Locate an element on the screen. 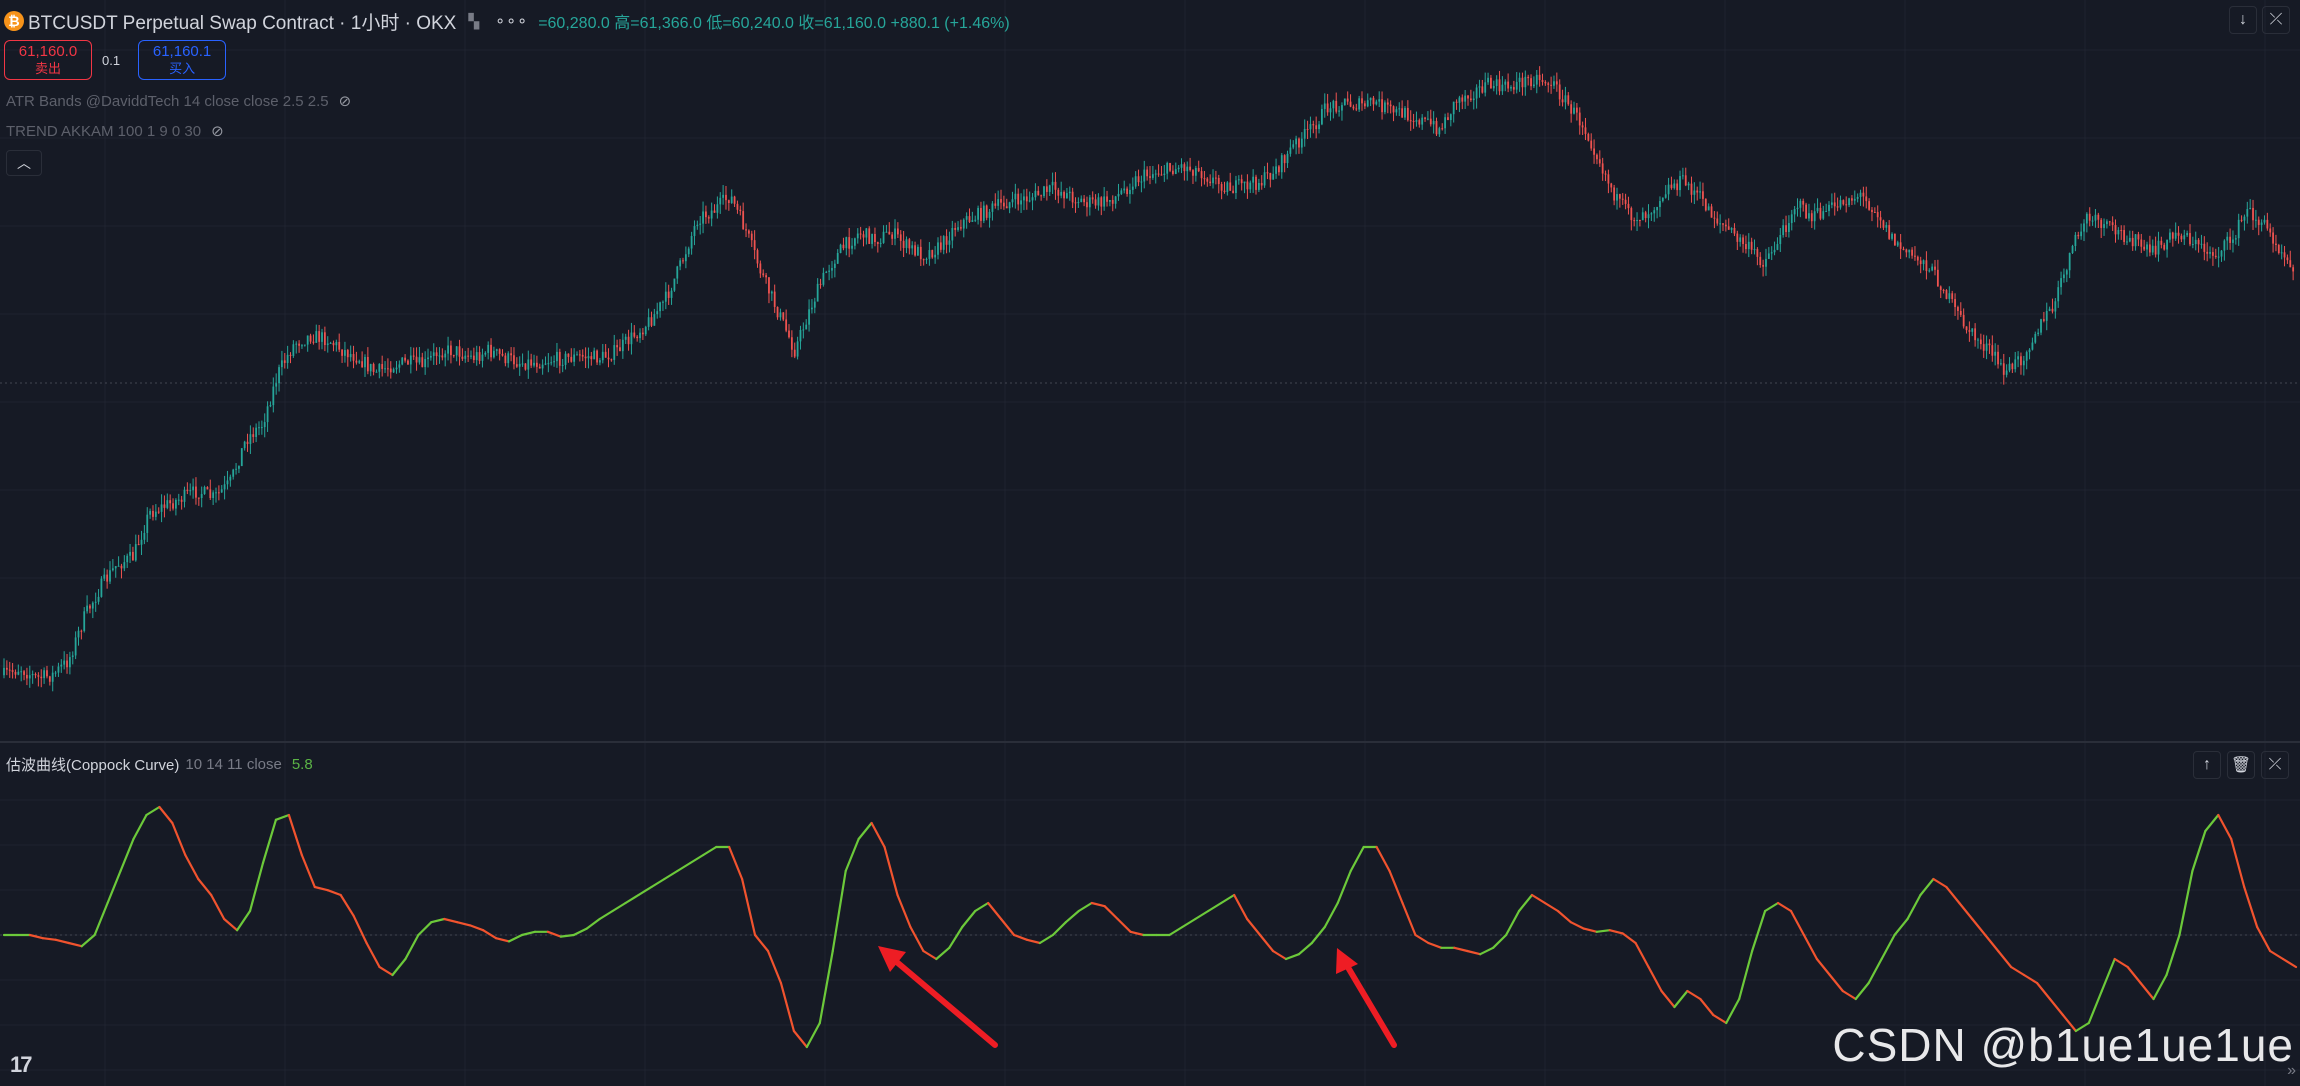 The width and height of the screenshot is (2300, 1086). buy-price: 61,160.1 is located at coordinates (182, 51).